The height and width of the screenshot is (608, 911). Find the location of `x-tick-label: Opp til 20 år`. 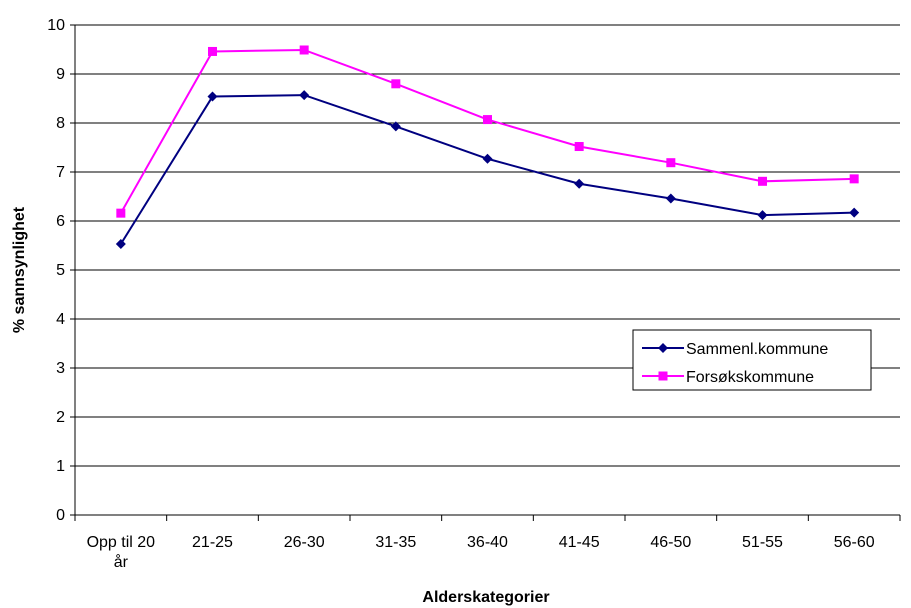

x-tick-label: Opp til 20 år is located at coordinates (121, 552).